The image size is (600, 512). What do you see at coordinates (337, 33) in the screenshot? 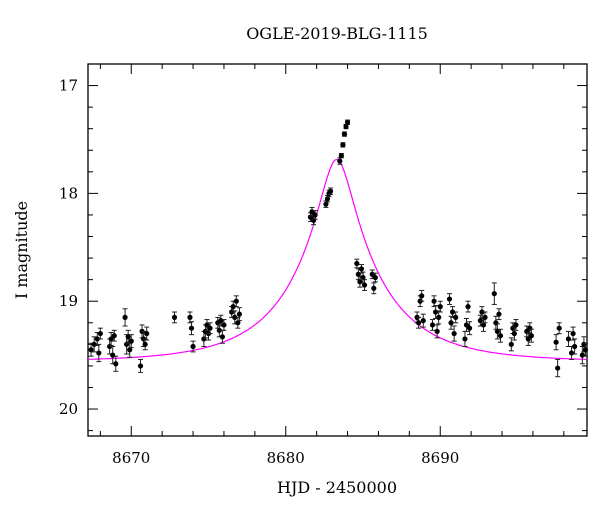
I see `chart-title: OGLE-2019-BLG-1115` at bounding box center [337, 33].